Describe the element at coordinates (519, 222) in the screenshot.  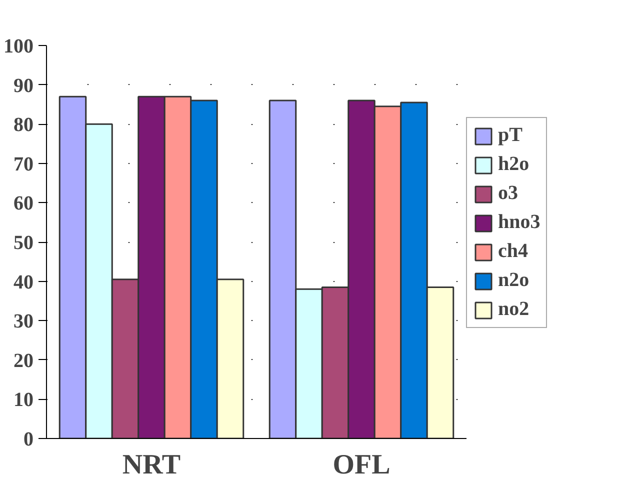
I see `legend-label: hno3` at that location.